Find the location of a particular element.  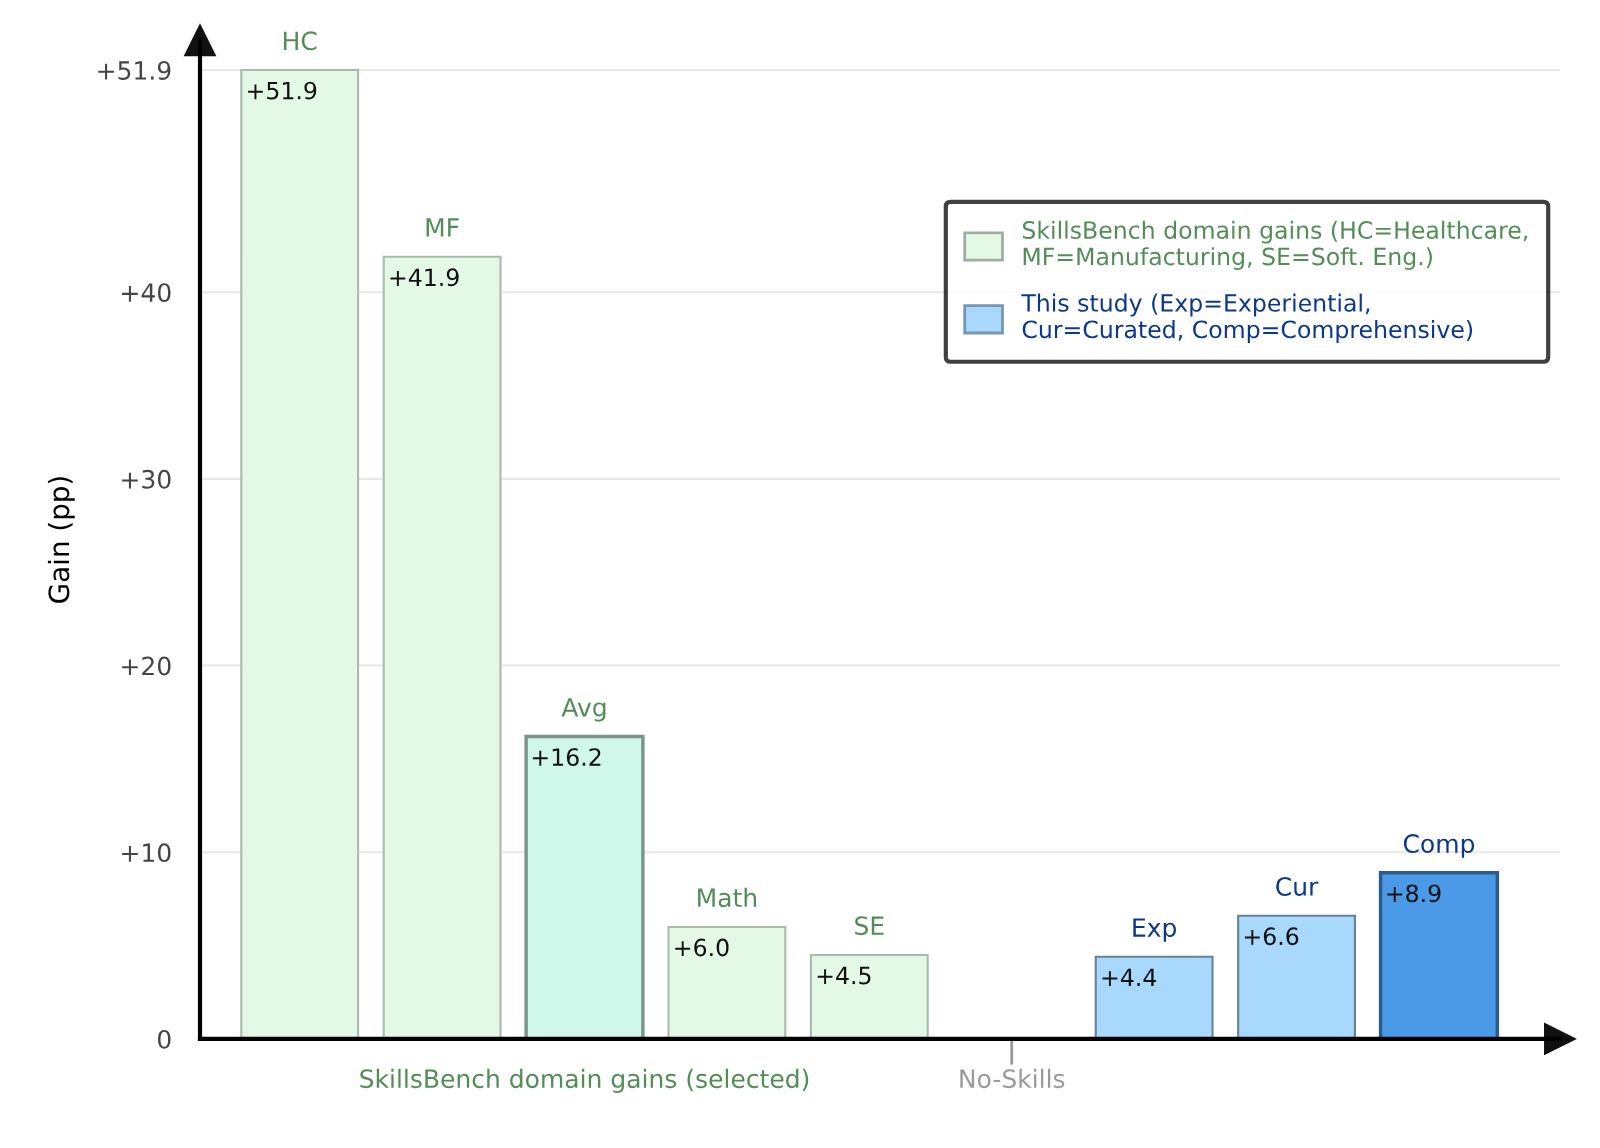

x-tick-label: MF is located at coordinates (442, 227).